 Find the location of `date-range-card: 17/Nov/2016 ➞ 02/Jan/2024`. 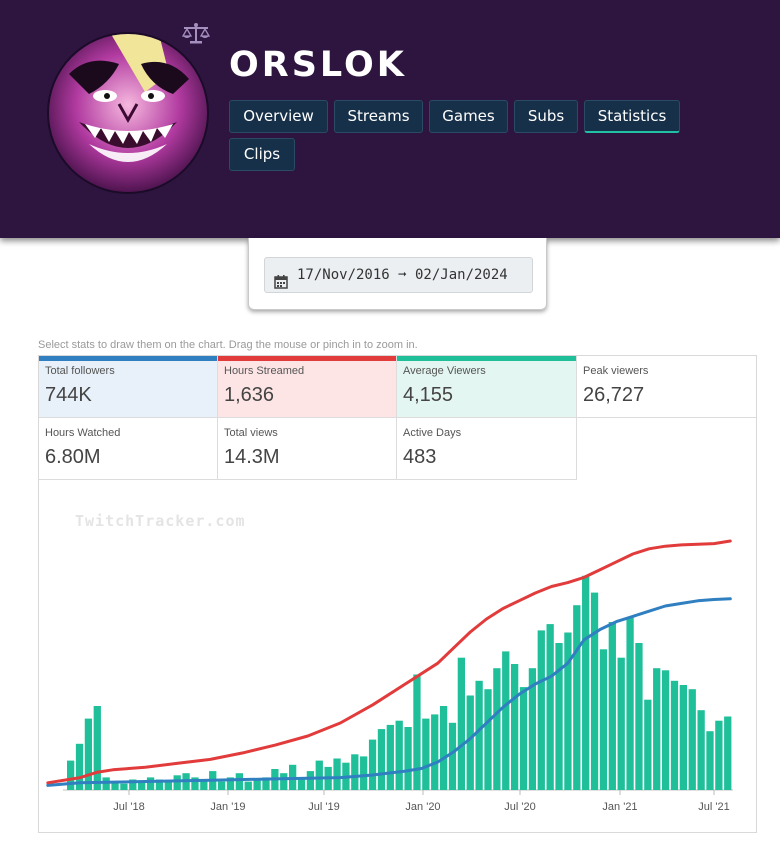

date-range-card: 17/Nov/2016 ➞ 02/Jan/2024 is located at coordinates (397, 274).